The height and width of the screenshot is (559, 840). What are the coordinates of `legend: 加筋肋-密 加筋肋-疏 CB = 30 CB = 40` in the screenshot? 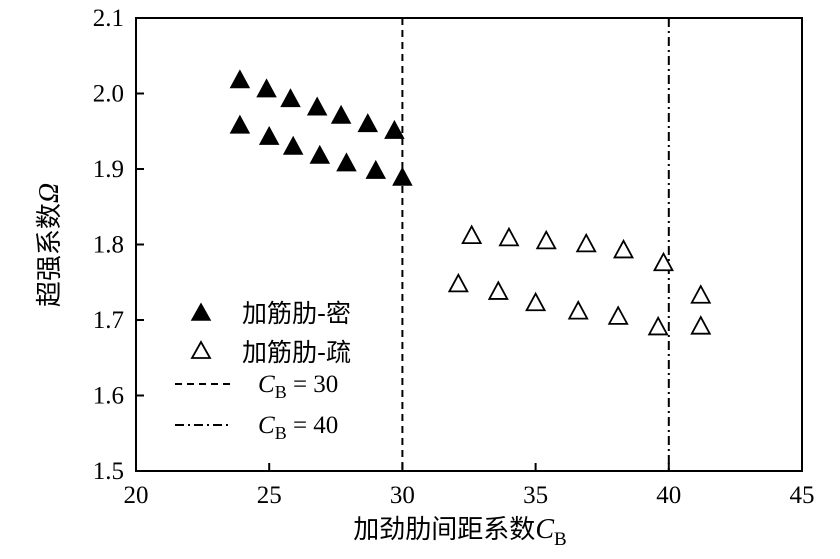 It's located at (263, 371).